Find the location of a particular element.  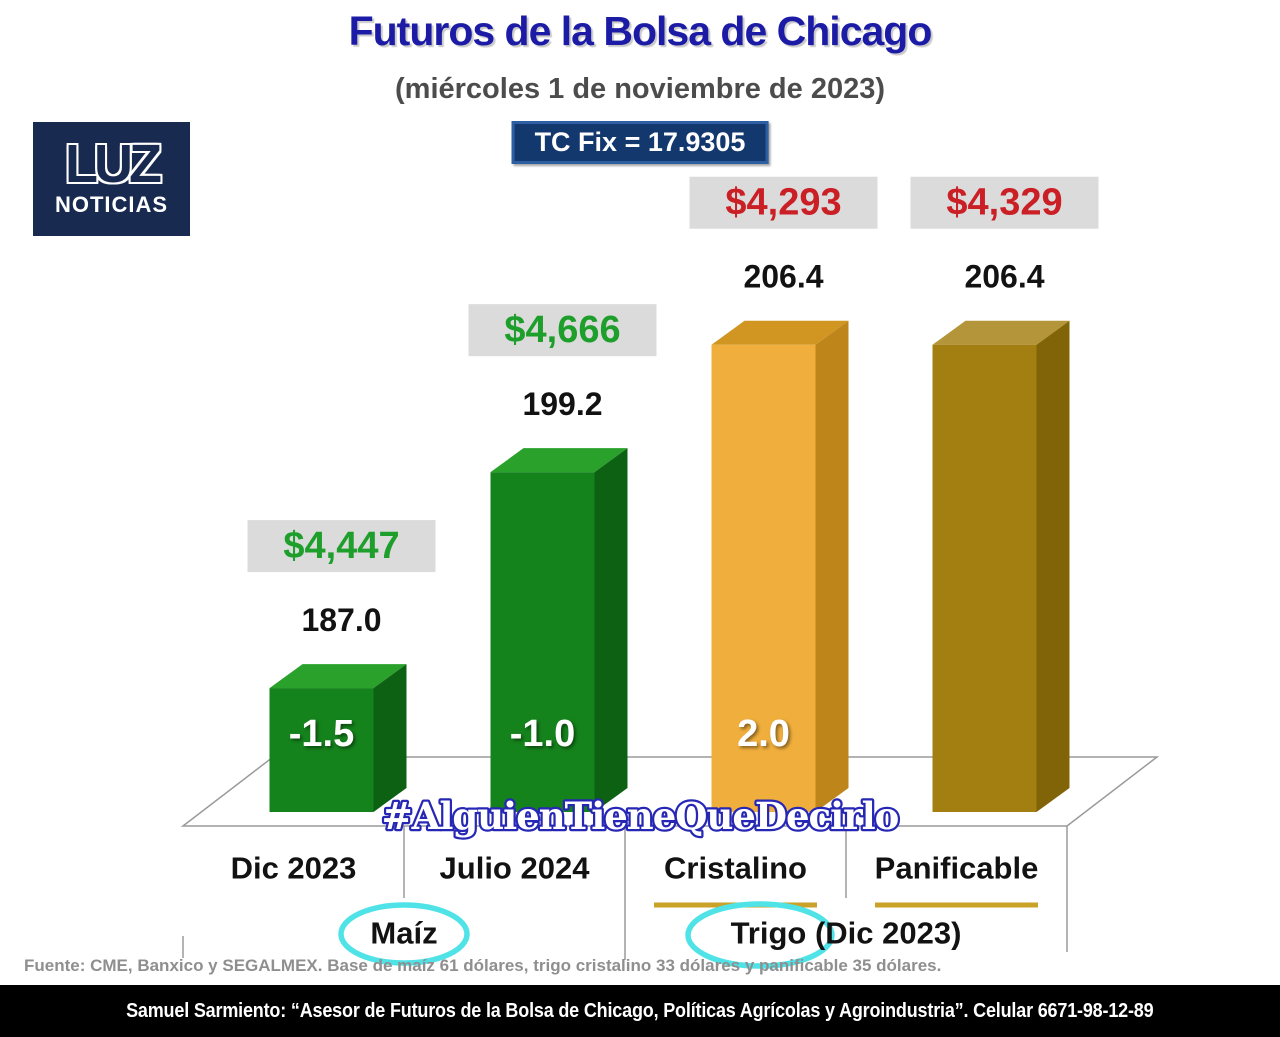

price-label: $4,293 is located at coordinates (783, 203).